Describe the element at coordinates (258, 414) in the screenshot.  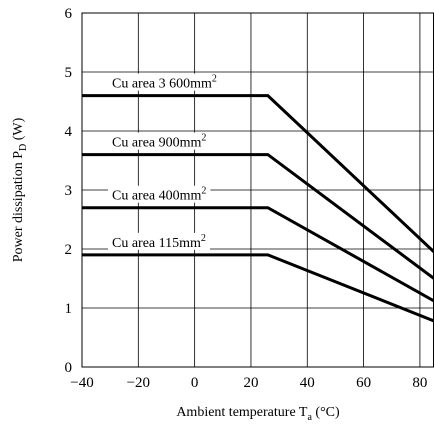
I see `x-axis-title: Ambient temperature Ta (°C)` at that location.